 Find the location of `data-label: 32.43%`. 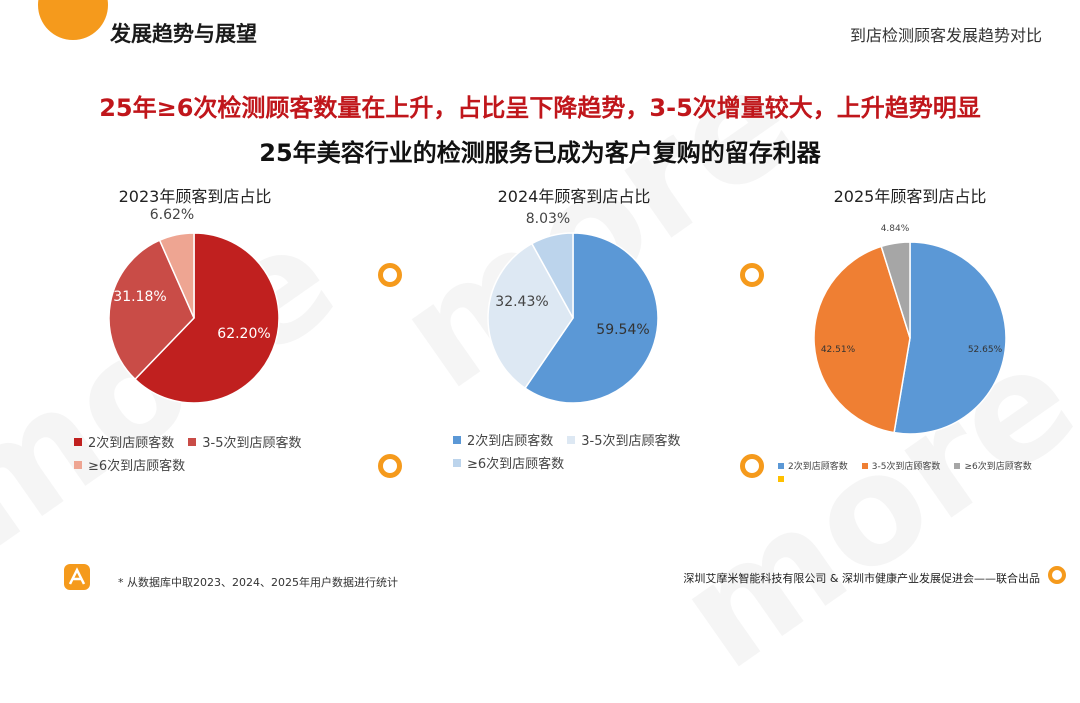

data-label: 32.43% is located at coordinates (521, 302).